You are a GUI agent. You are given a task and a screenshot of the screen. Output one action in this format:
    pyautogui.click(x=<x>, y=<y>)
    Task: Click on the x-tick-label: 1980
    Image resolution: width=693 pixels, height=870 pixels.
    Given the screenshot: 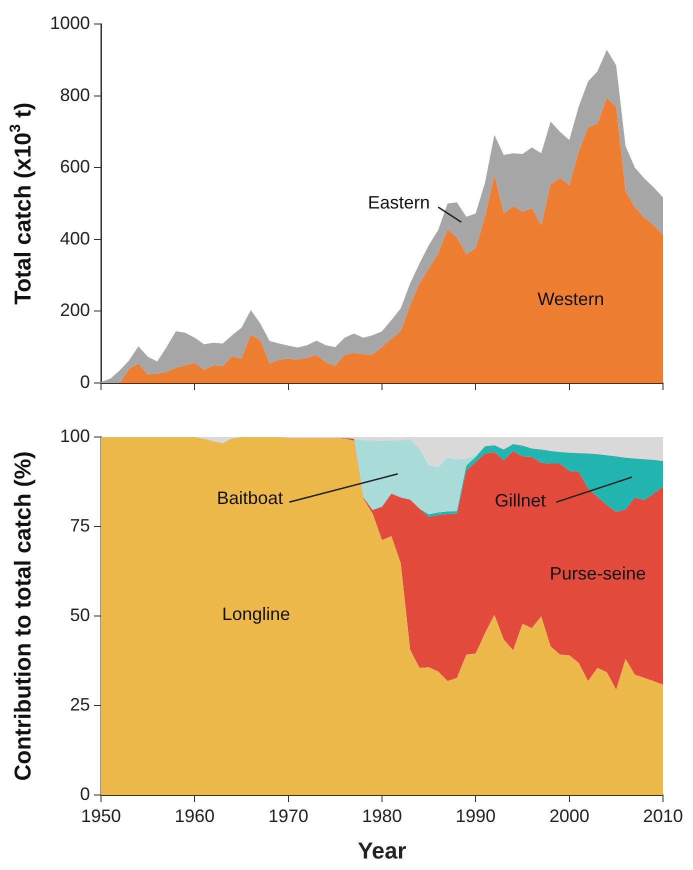 What is the action you would take?
    pyautogui.click(x=382, y=816)
    